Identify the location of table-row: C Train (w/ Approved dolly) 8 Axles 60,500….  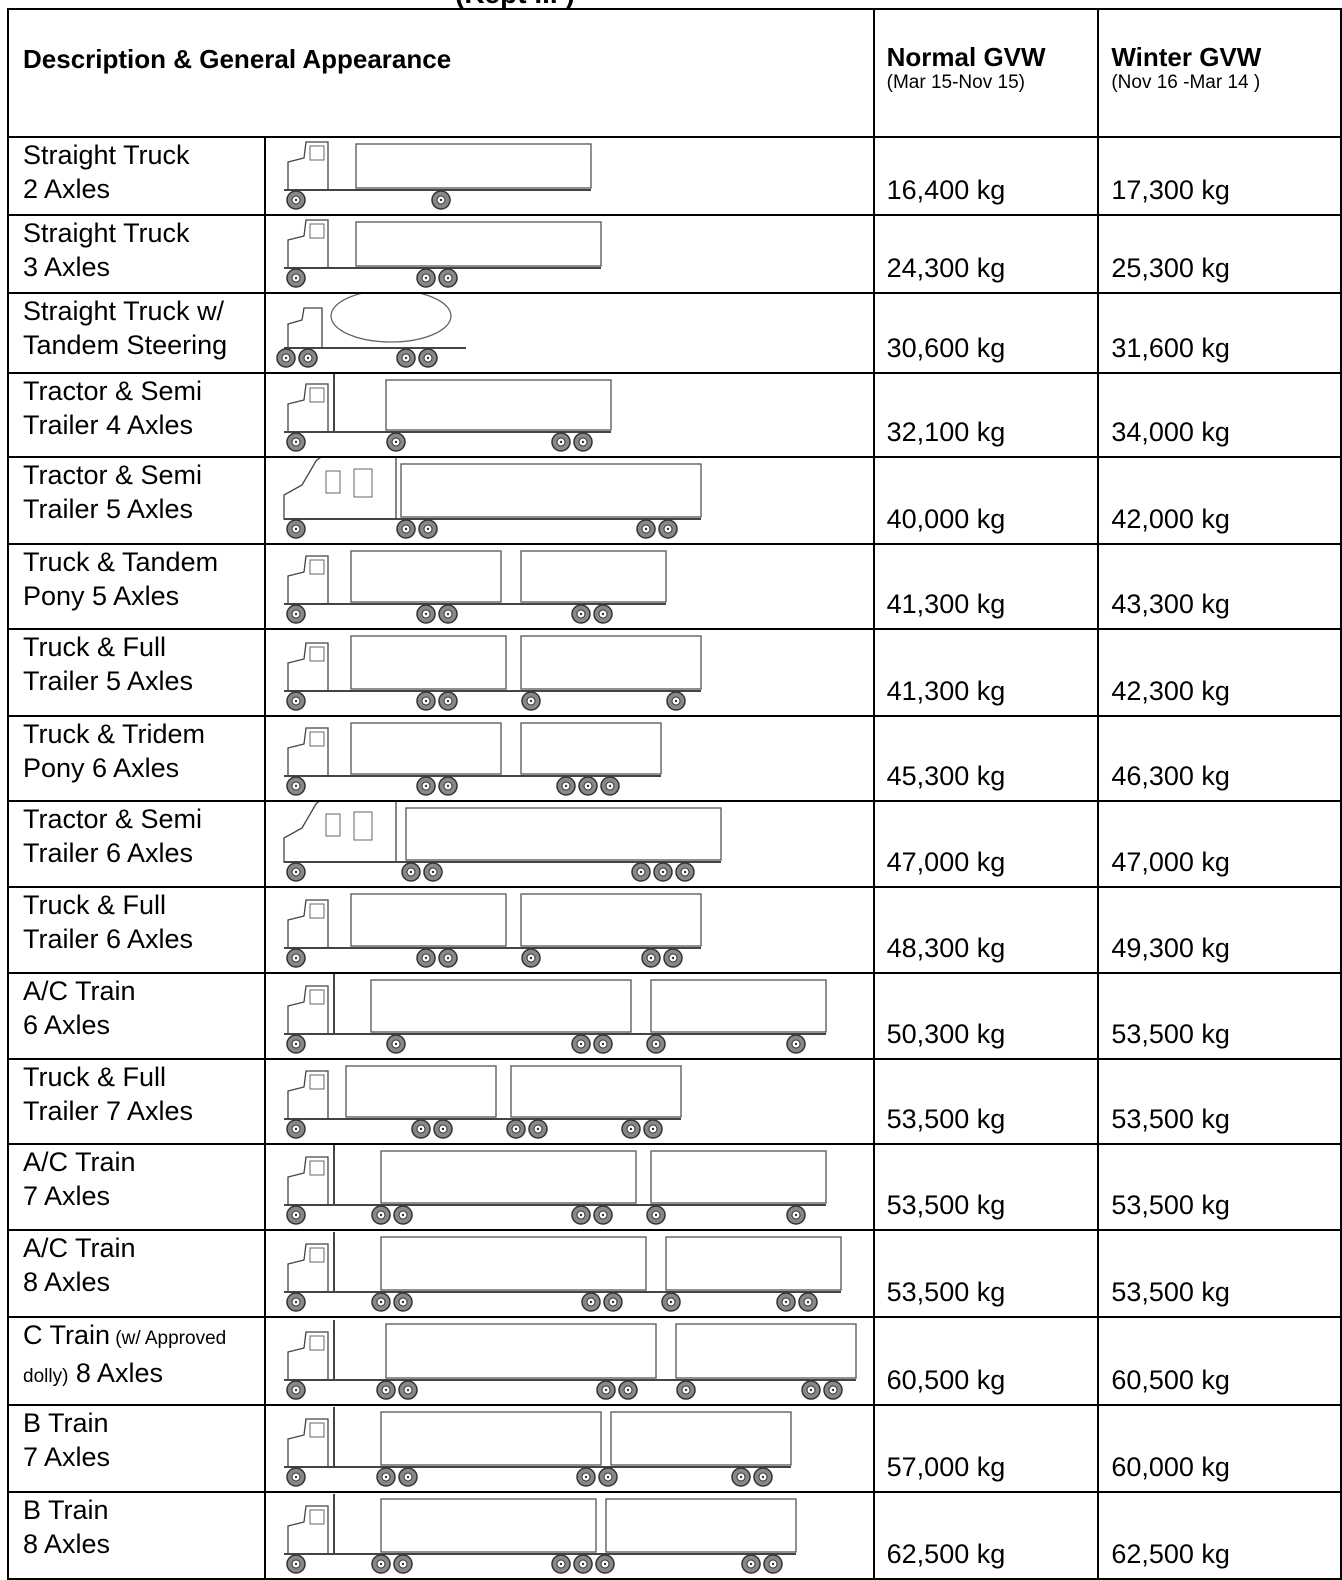
(674, 1361).